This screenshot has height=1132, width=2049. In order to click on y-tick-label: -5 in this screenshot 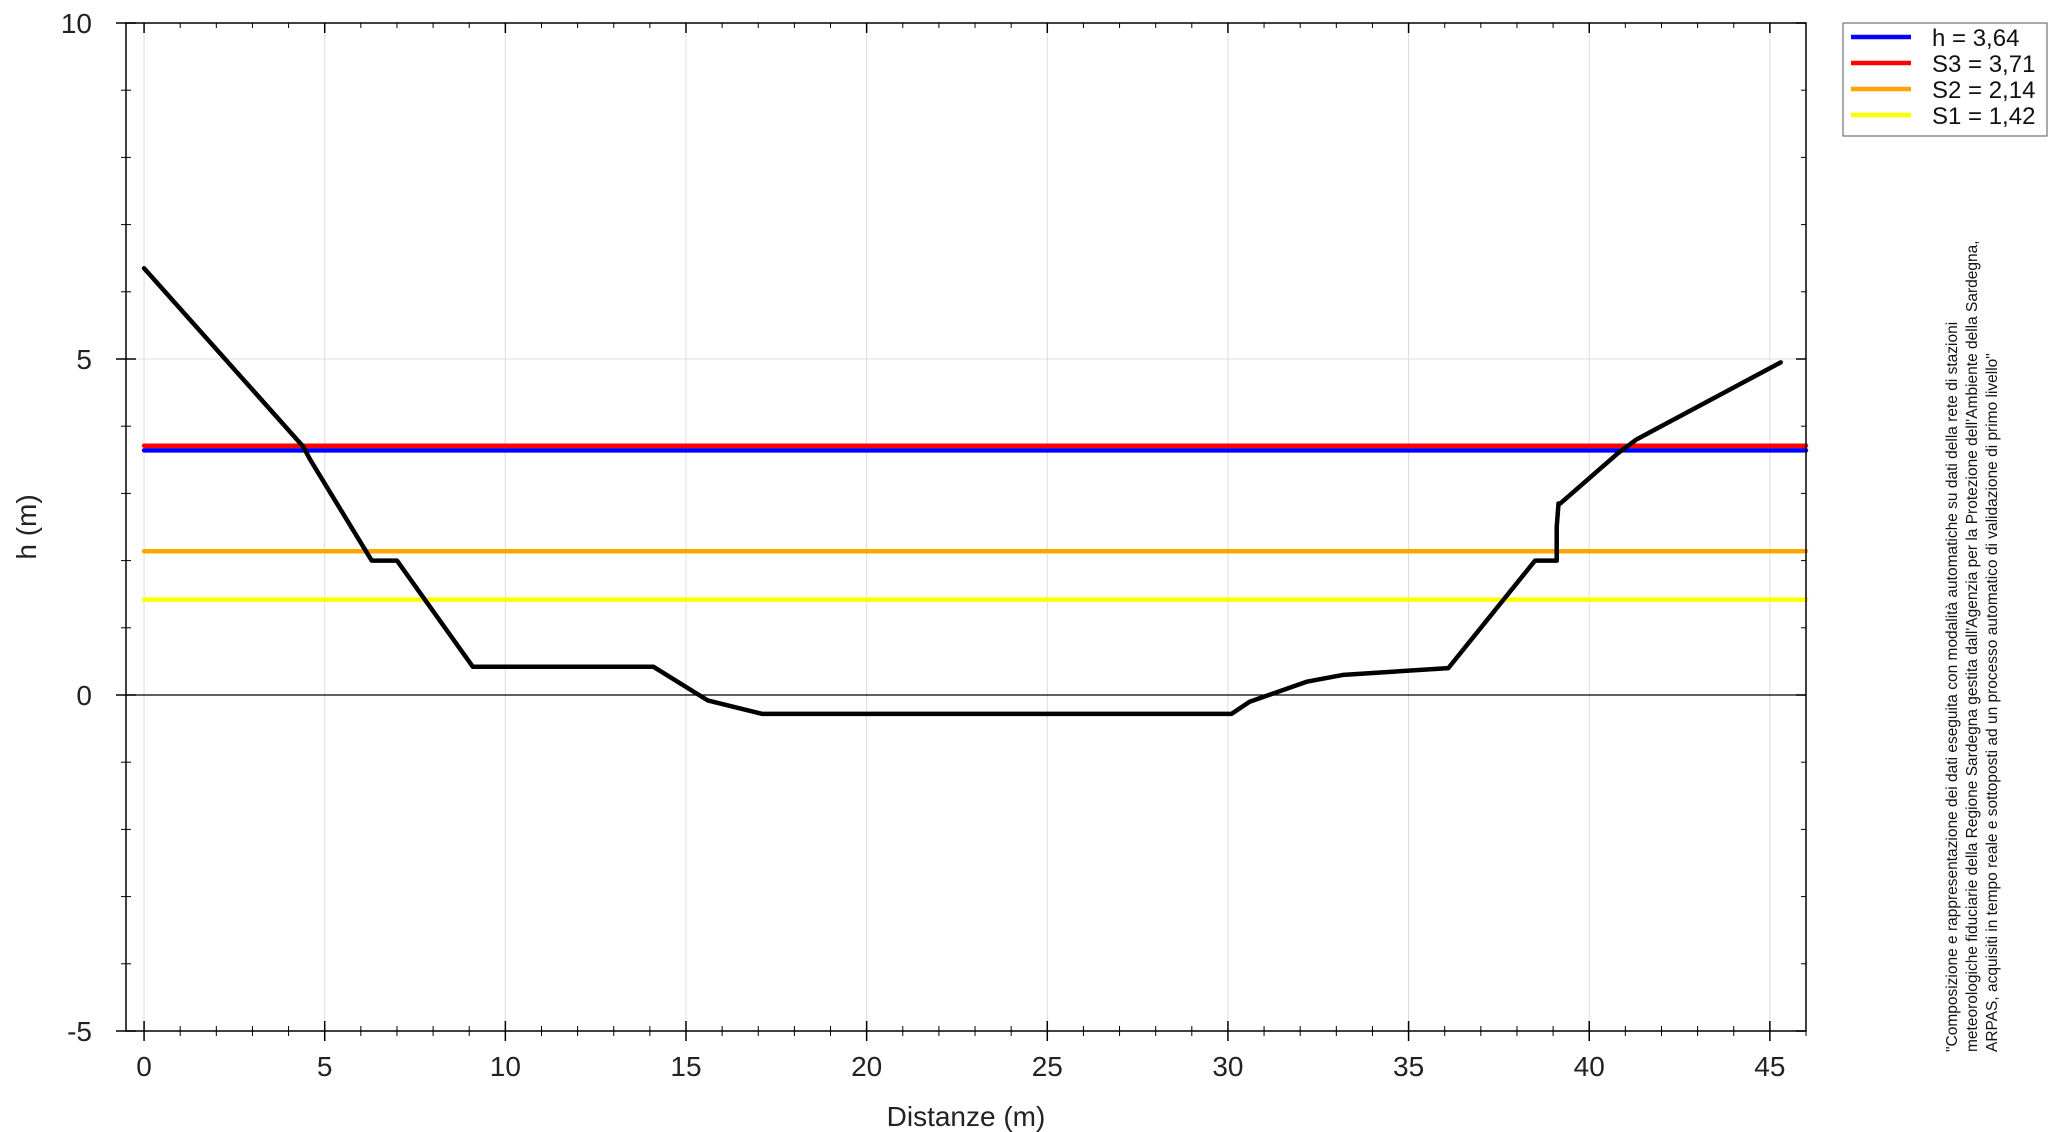, I will do `click(79, 1031)`.